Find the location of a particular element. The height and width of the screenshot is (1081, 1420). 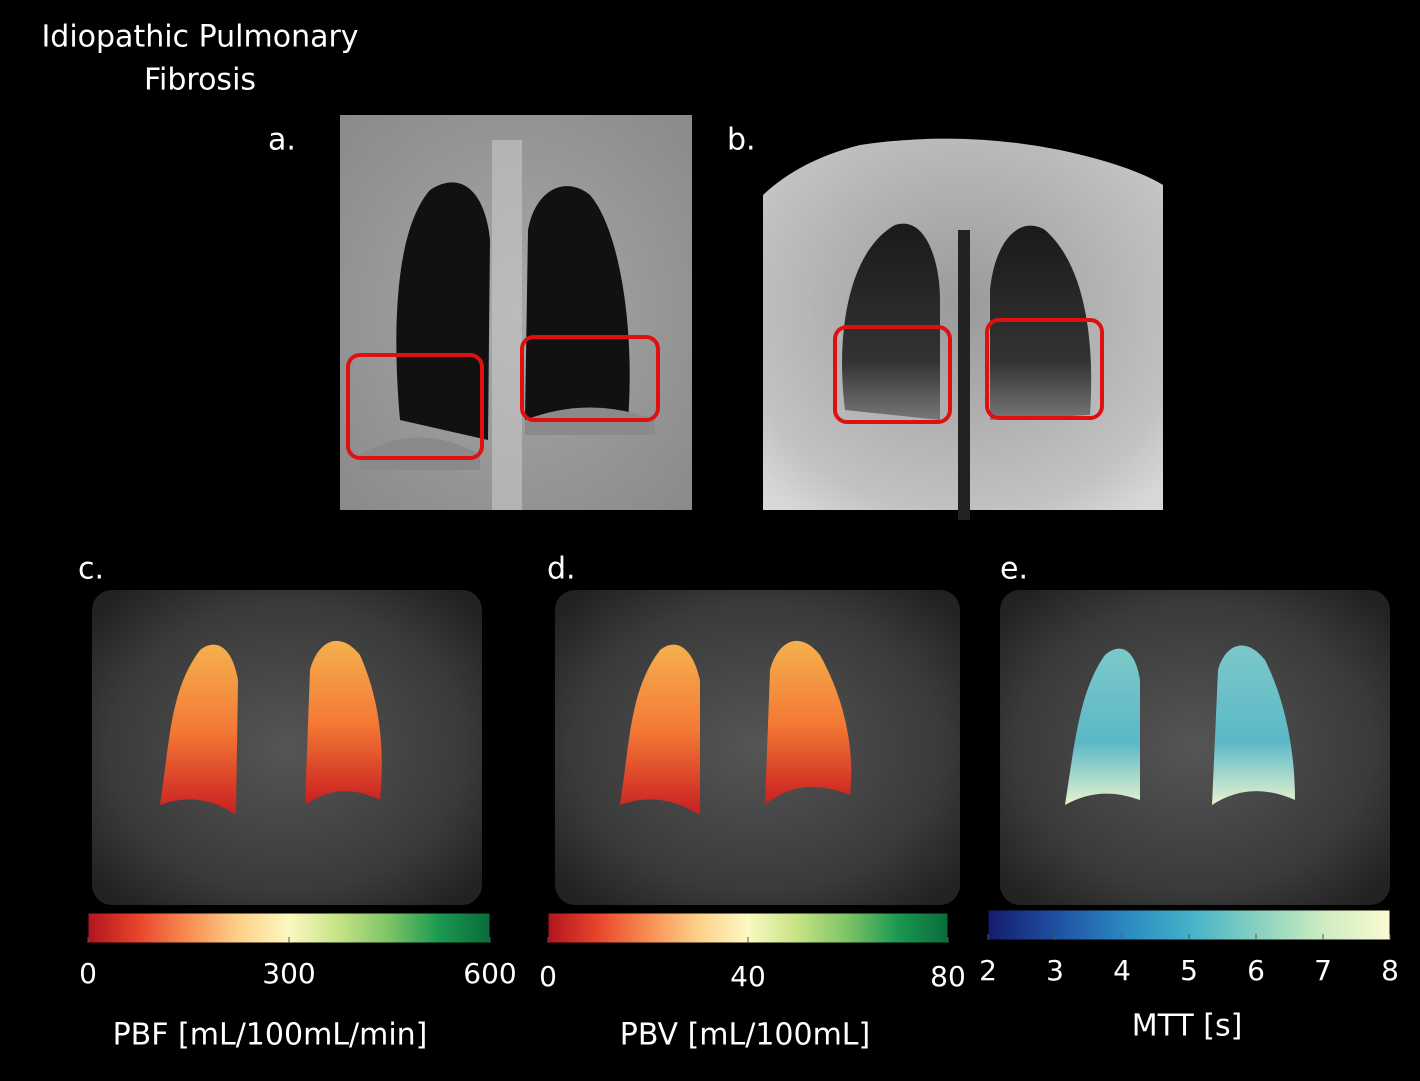

colorbar-label: PBF [mL/100mL/min] is located at coordinates (270, 1035).